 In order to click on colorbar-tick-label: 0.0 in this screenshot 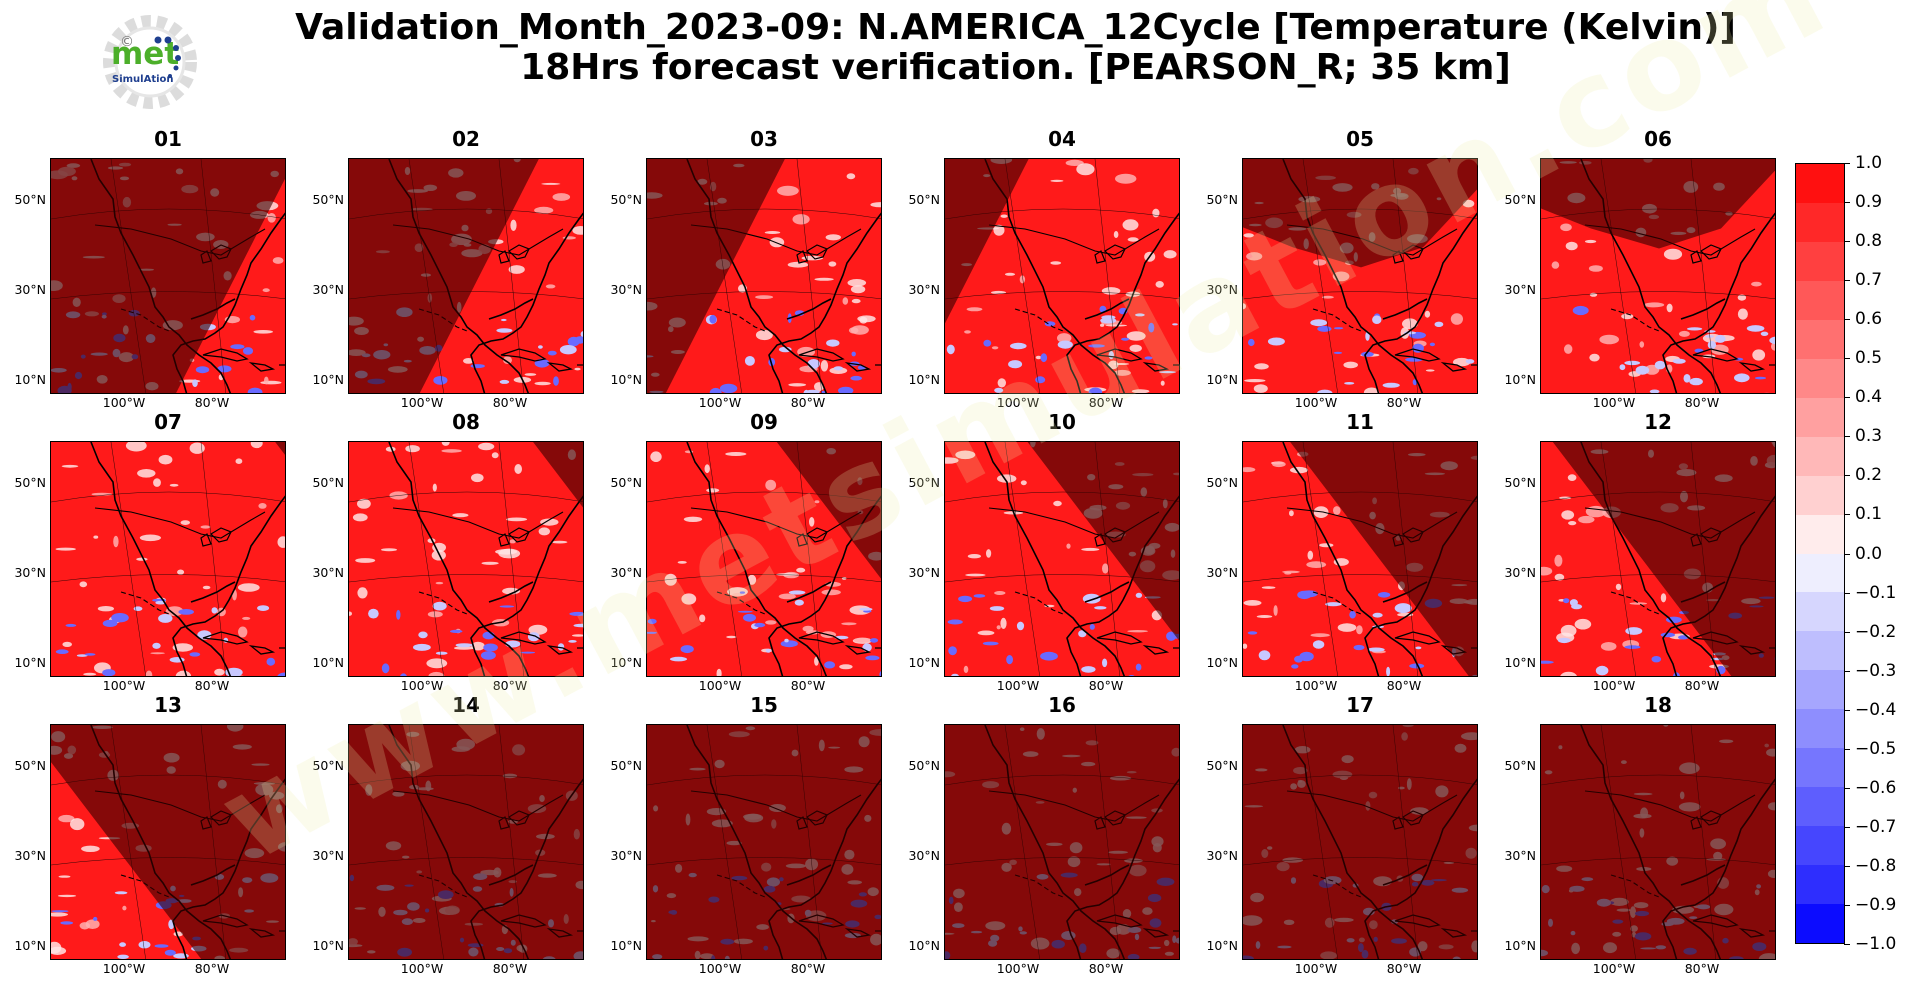, I will do `click(1869, 553)`.